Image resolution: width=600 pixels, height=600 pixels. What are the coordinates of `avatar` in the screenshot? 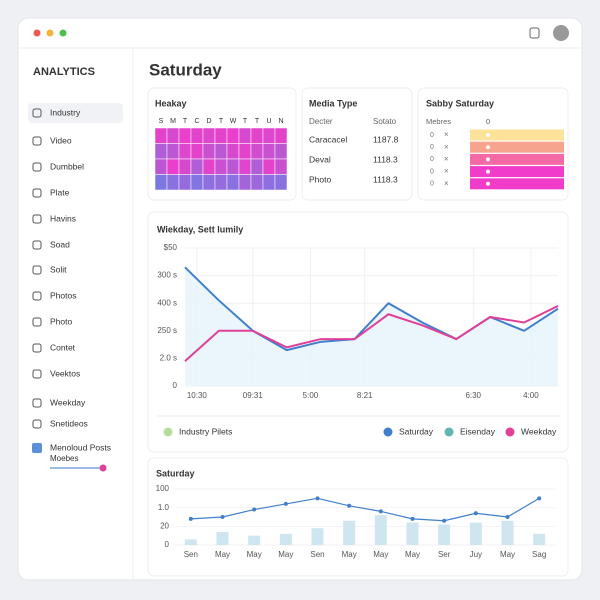 It's located at (561, 33).